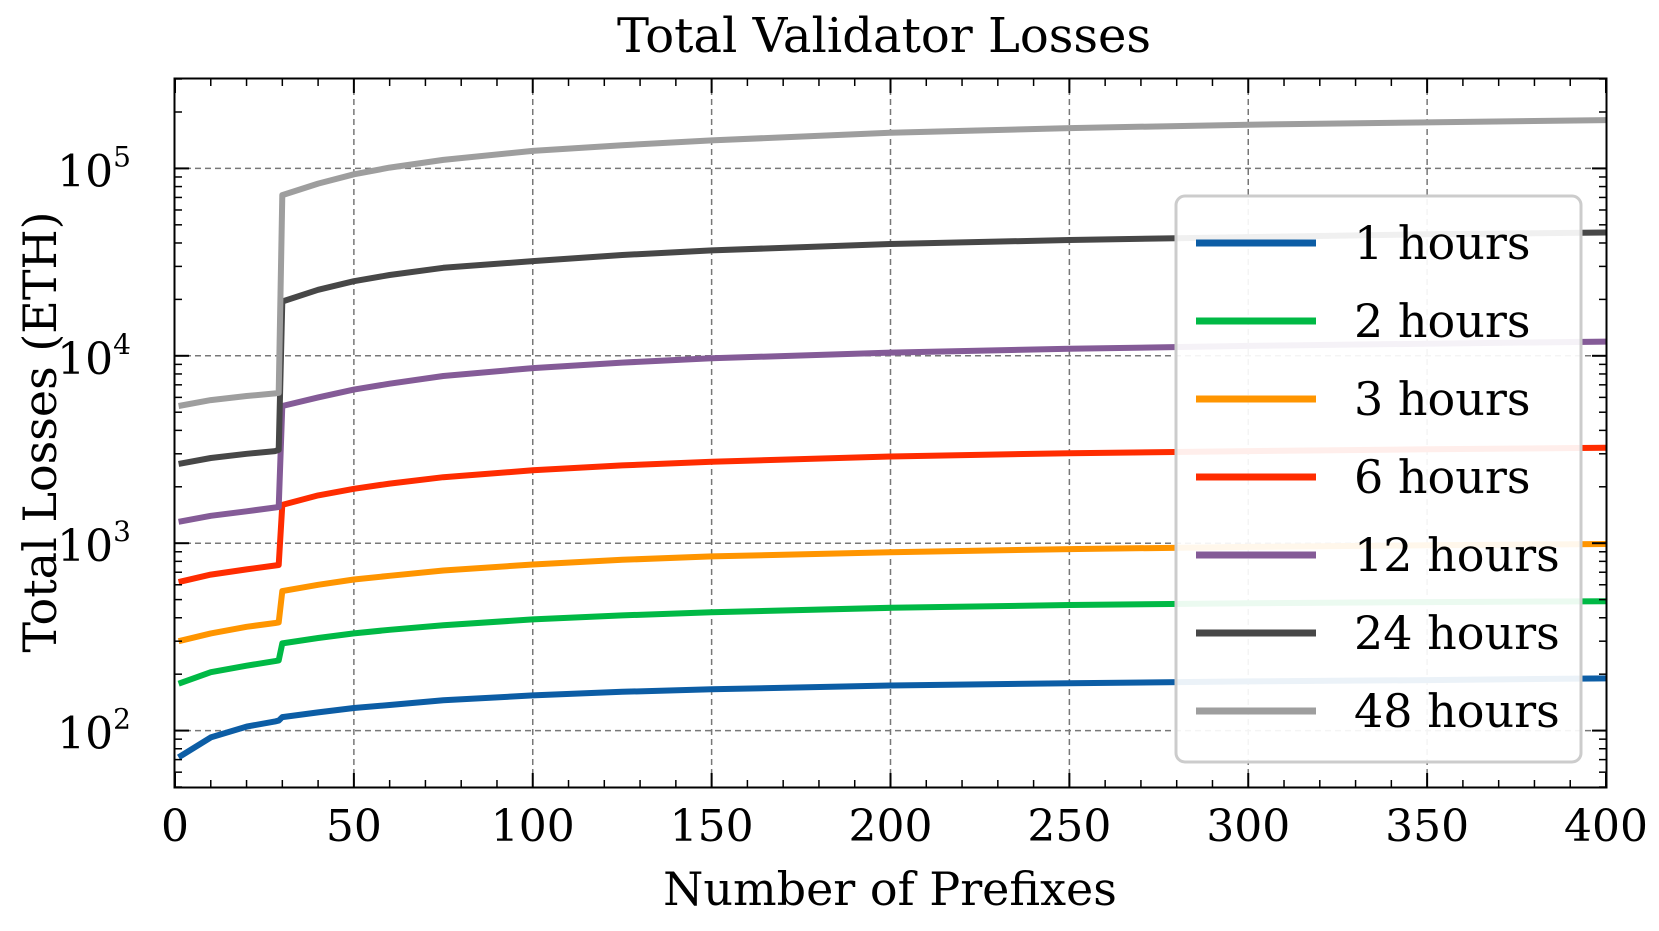 The image size is (1659, 931). What do you see at coordinates (1457, 711) in the screenshot?
I see `legend-label: 48 hours` at bounding box center [1457, 711].